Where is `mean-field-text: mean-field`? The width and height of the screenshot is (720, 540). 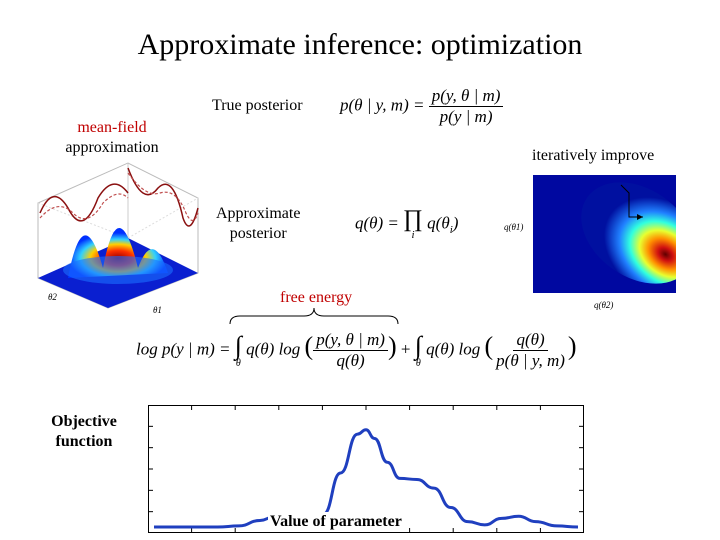
mean-field-text: mean-field is located at coordinates (112, 127).